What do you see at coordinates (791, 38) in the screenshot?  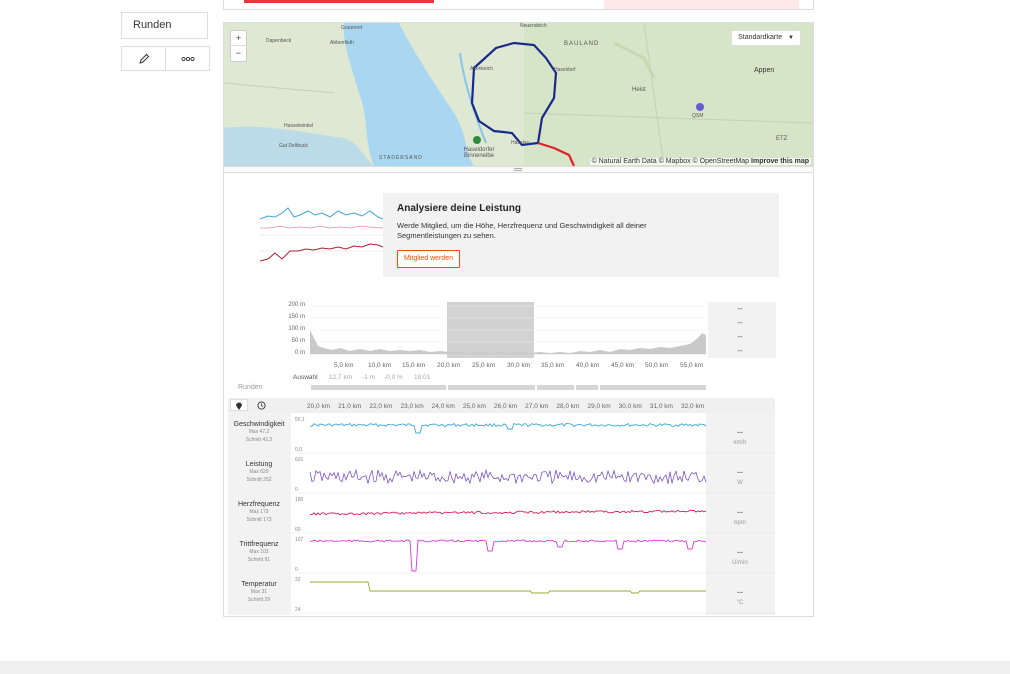 I see `chevron-down-icon: ▼` at bounding box center [791, 38].